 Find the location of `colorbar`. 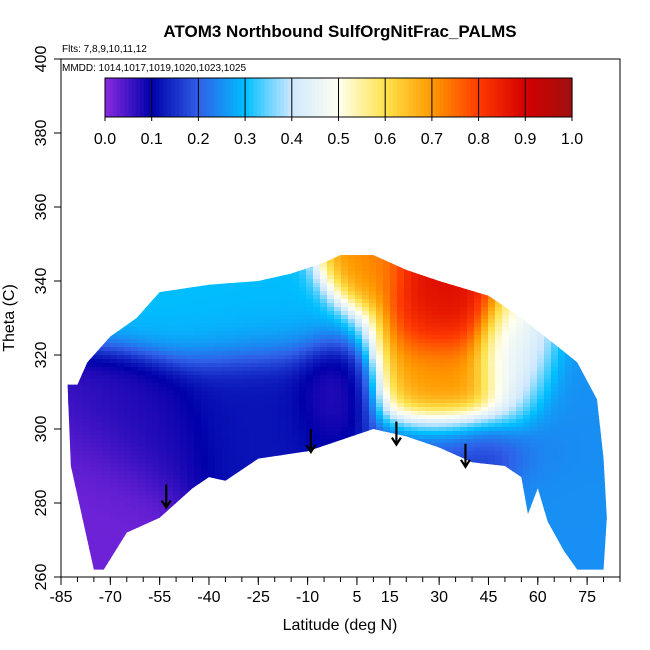

colorbar is located at coordinates (338, 97).